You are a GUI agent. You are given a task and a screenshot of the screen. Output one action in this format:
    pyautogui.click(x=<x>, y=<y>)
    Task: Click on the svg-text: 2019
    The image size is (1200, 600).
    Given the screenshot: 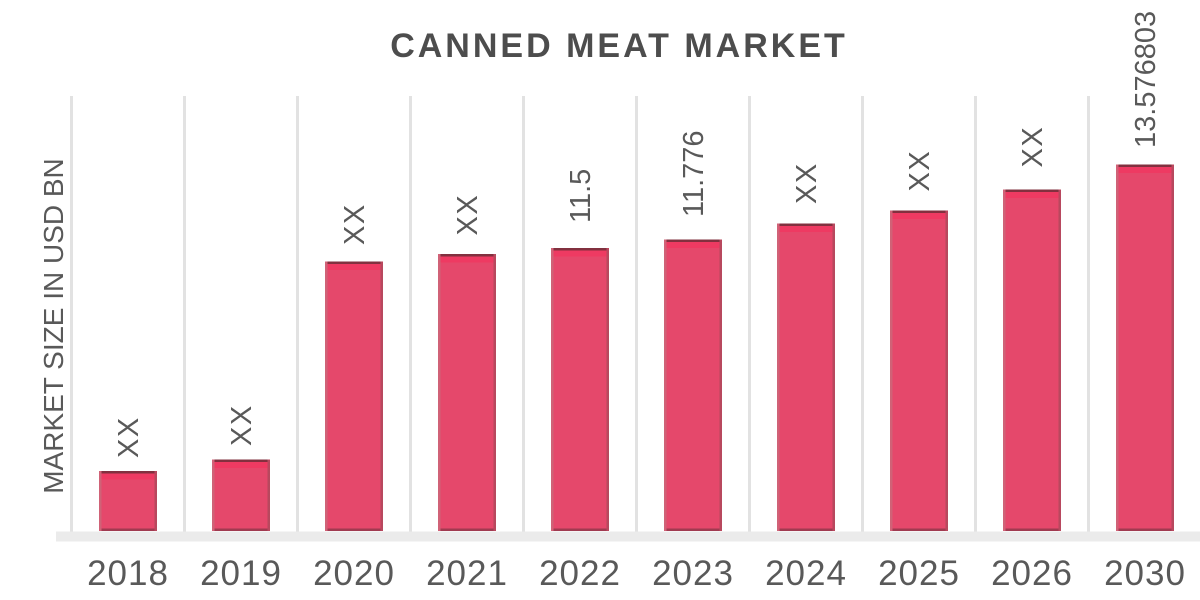 What is the action you would take?
    pyautogui.click(x=241, y=573)
    